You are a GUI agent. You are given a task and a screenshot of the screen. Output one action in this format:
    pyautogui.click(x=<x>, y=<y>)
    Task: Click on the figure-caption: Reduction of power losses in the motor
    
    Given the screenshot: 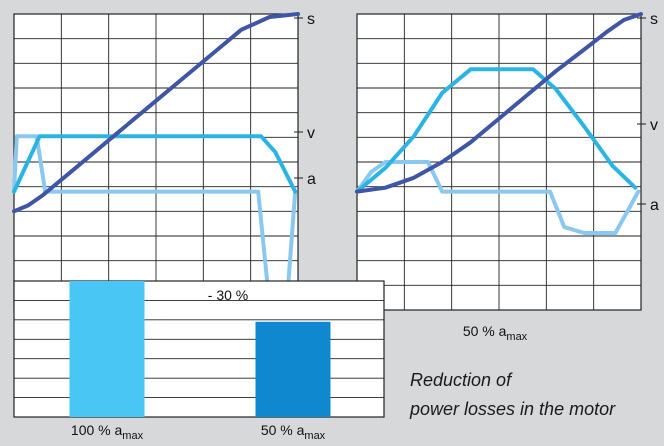 What is the action you would take?
    pyautogui.click(x=512, y=395)
    